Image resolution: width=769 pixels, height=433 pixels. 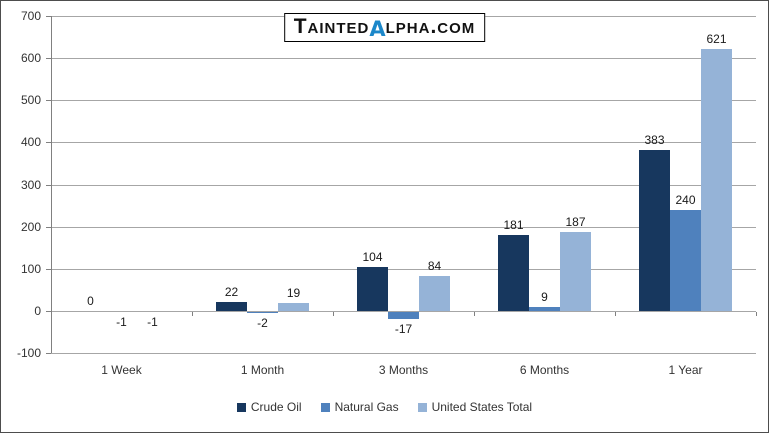 I want to click on bar-value-label: -2, so click(x=262, y=322).